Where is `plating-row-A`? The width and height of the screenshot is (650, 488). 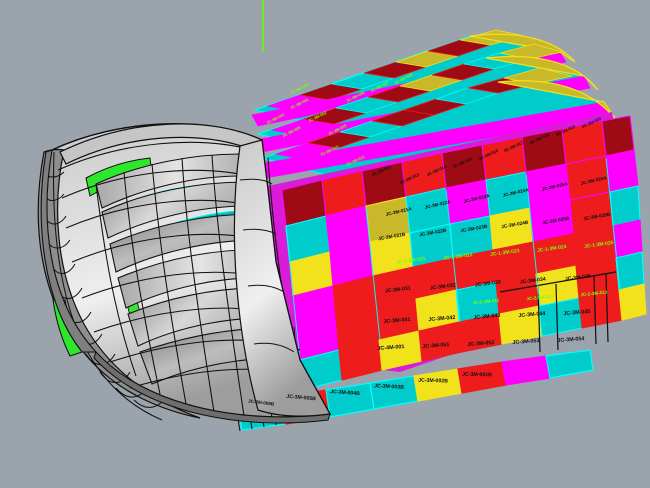
plating-row-A is located at coordinates (458, 171).